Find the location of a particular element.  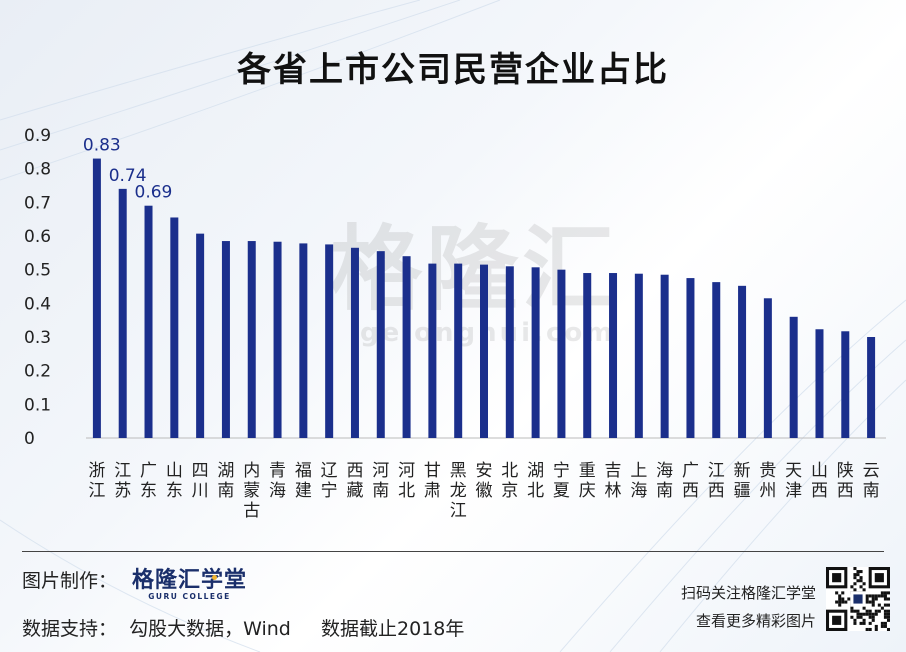

x-tick-label: 四川 is located at coordinates (200, 481).